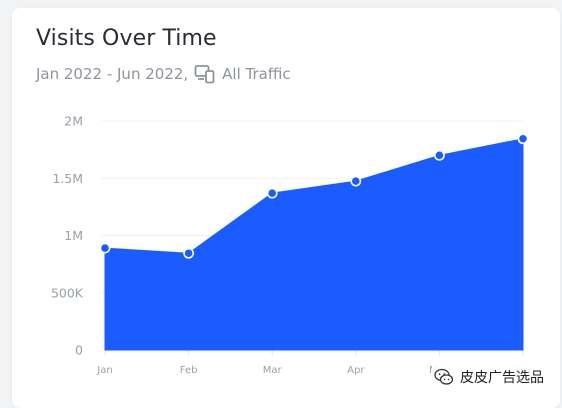  I want to click on watermark: 皮皮广告选品, so click(490, 377).